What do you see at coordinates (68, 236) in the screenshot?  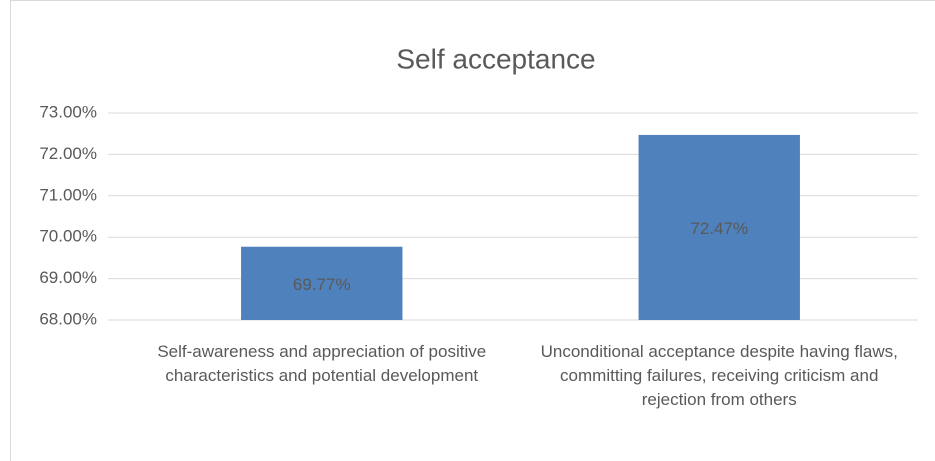 I see `y-tick-label: 70.00%` at bounding box center [68, 236].